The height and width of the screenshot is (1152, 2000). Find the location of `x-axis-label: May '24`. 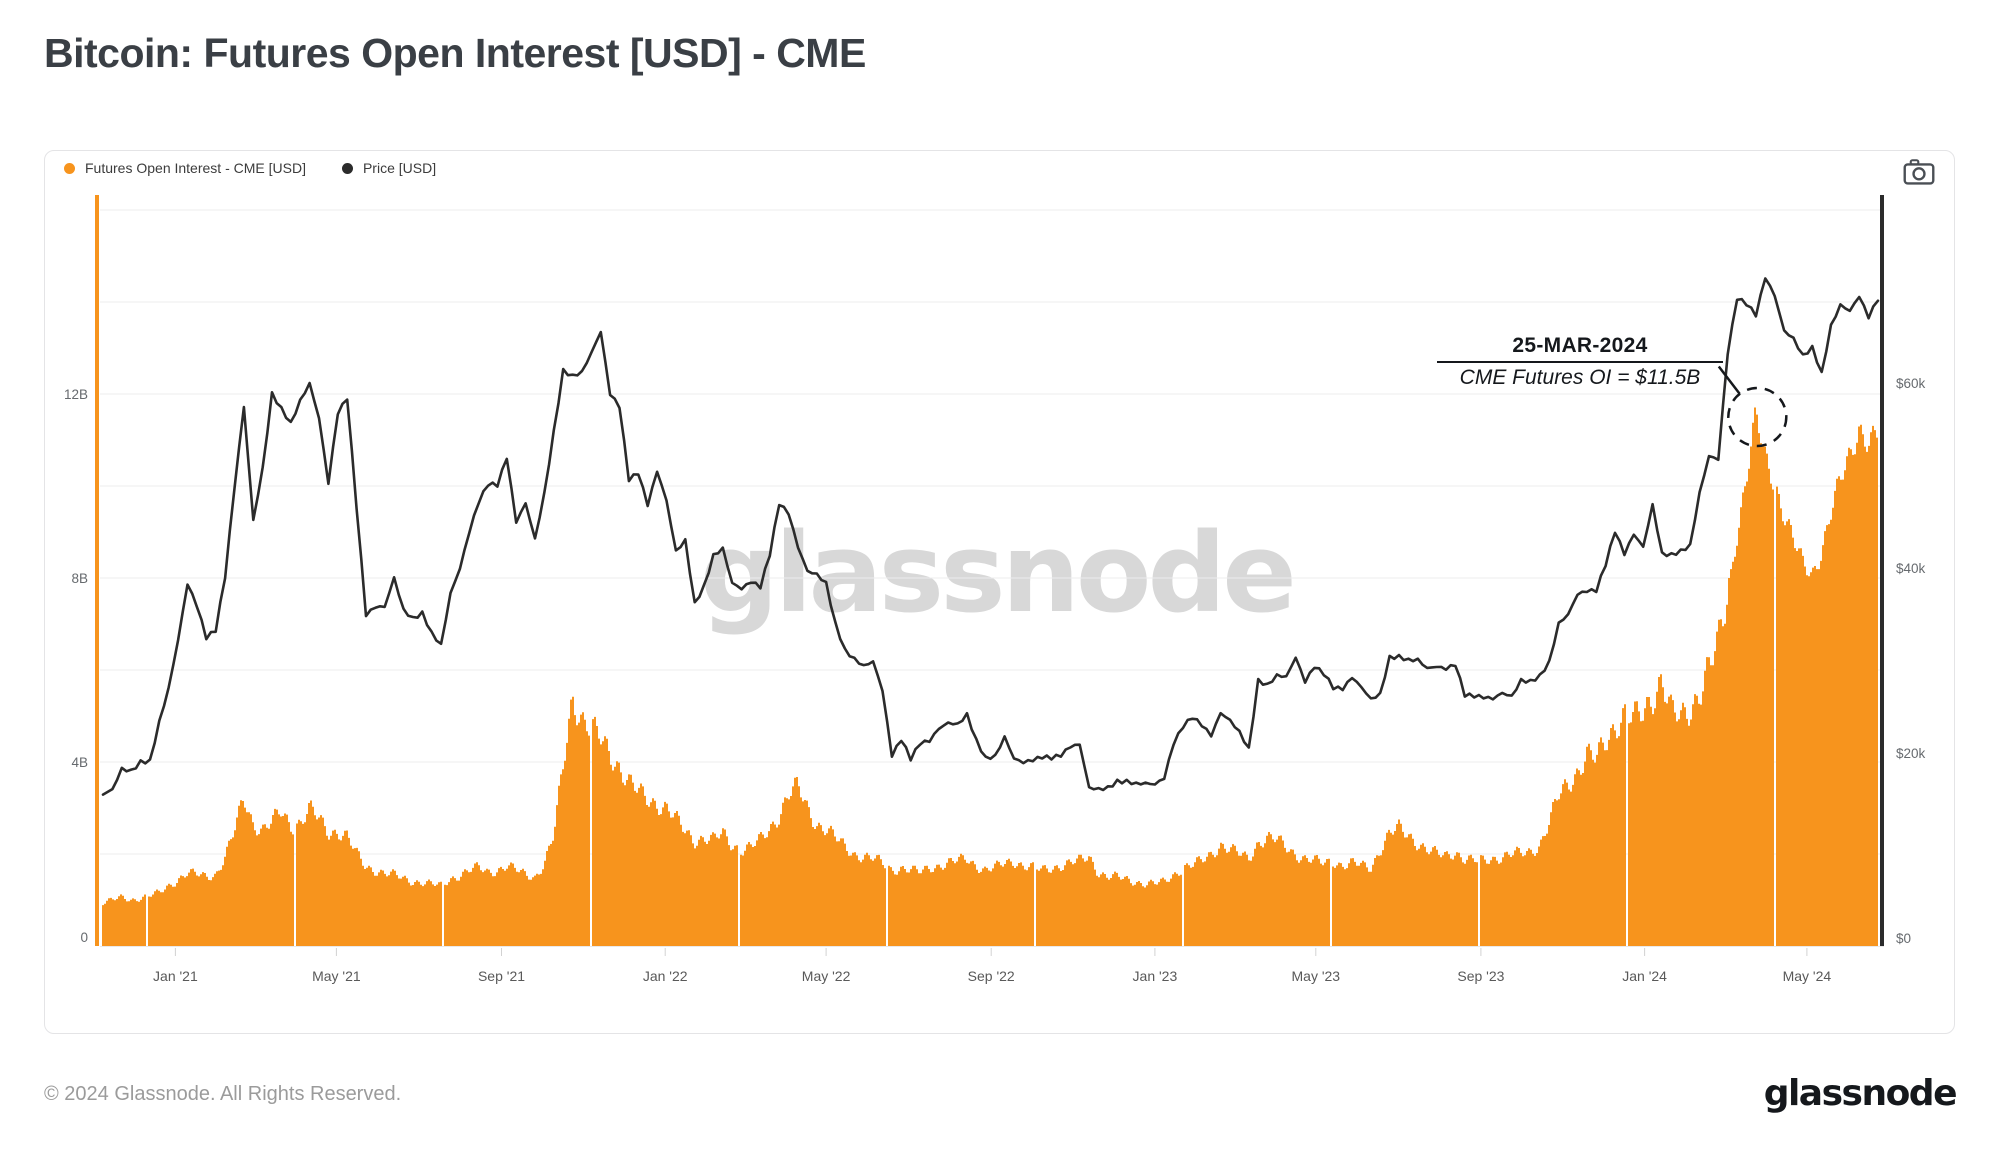

x-axis-label: May '24 is located at coordinates (1807, 976).